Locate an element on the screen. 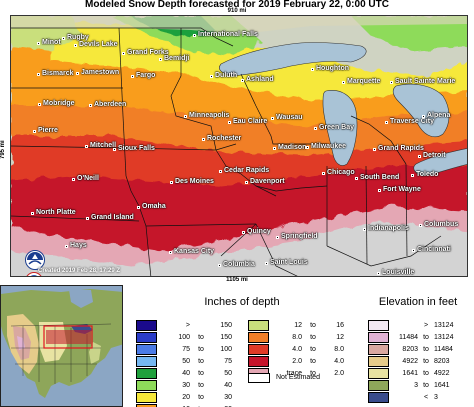 The height and width of the screenshot is (407, 474). elevation-range-hi: 4922 is located at coordinates (442, 373).